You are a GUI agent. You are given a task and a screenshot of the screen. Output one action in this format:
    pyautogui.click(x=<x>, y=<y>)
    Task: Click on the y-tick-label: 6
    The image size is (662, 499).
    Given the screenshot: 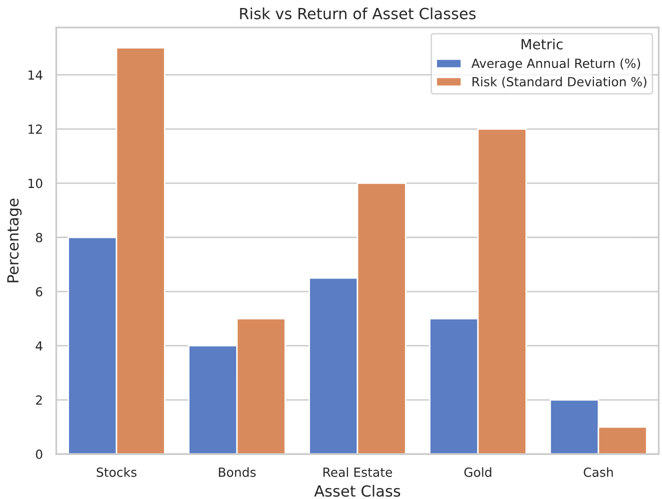 What is the action you would take?
    pyautogui.click(x=39, y=291)
    